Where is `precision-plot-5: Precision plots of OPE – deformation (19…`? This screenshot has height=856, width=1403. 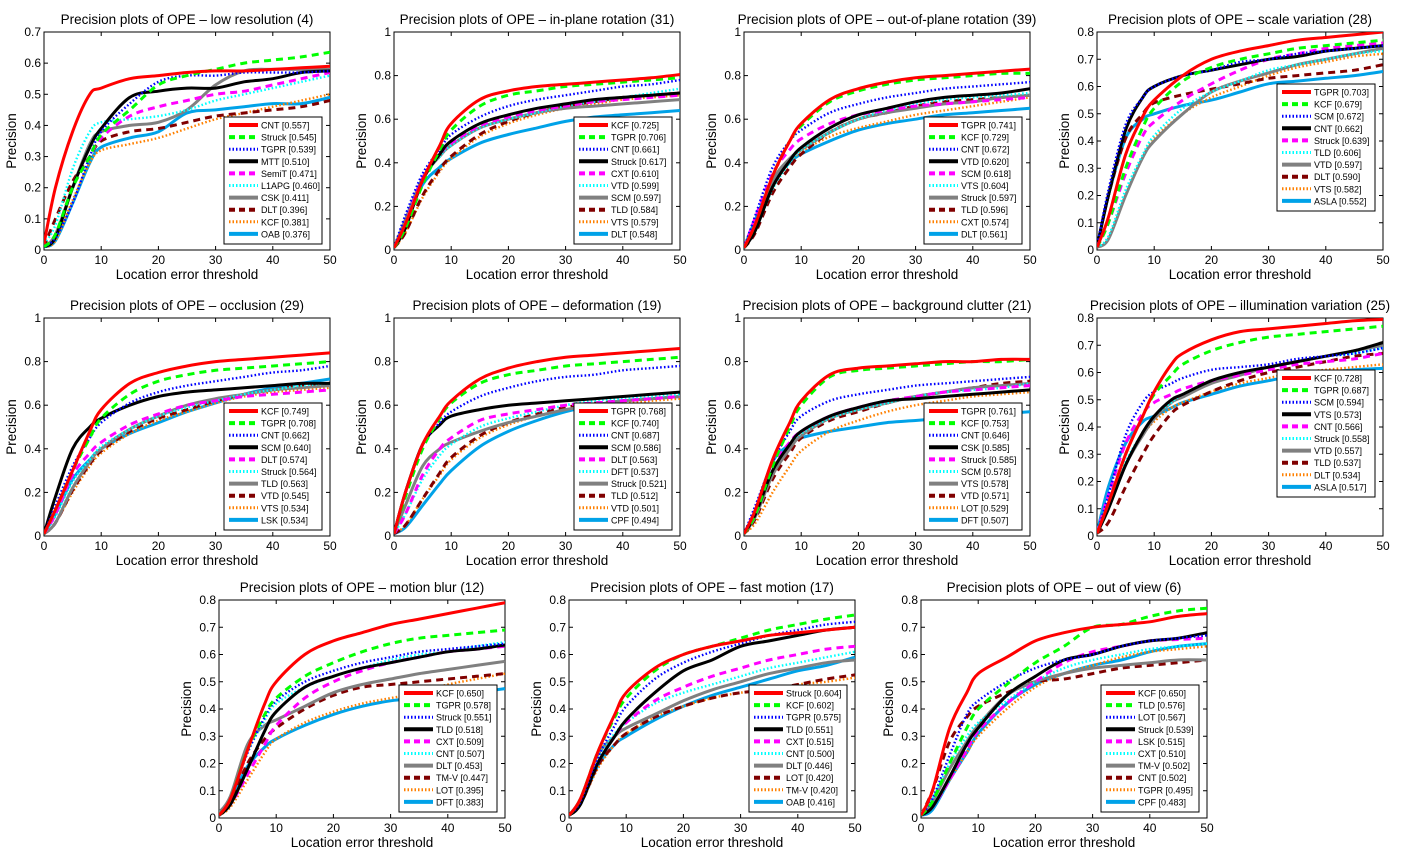
precision-plot-5: Precision plots of OPE – deformation (19… is located at coordinates (525, 432).